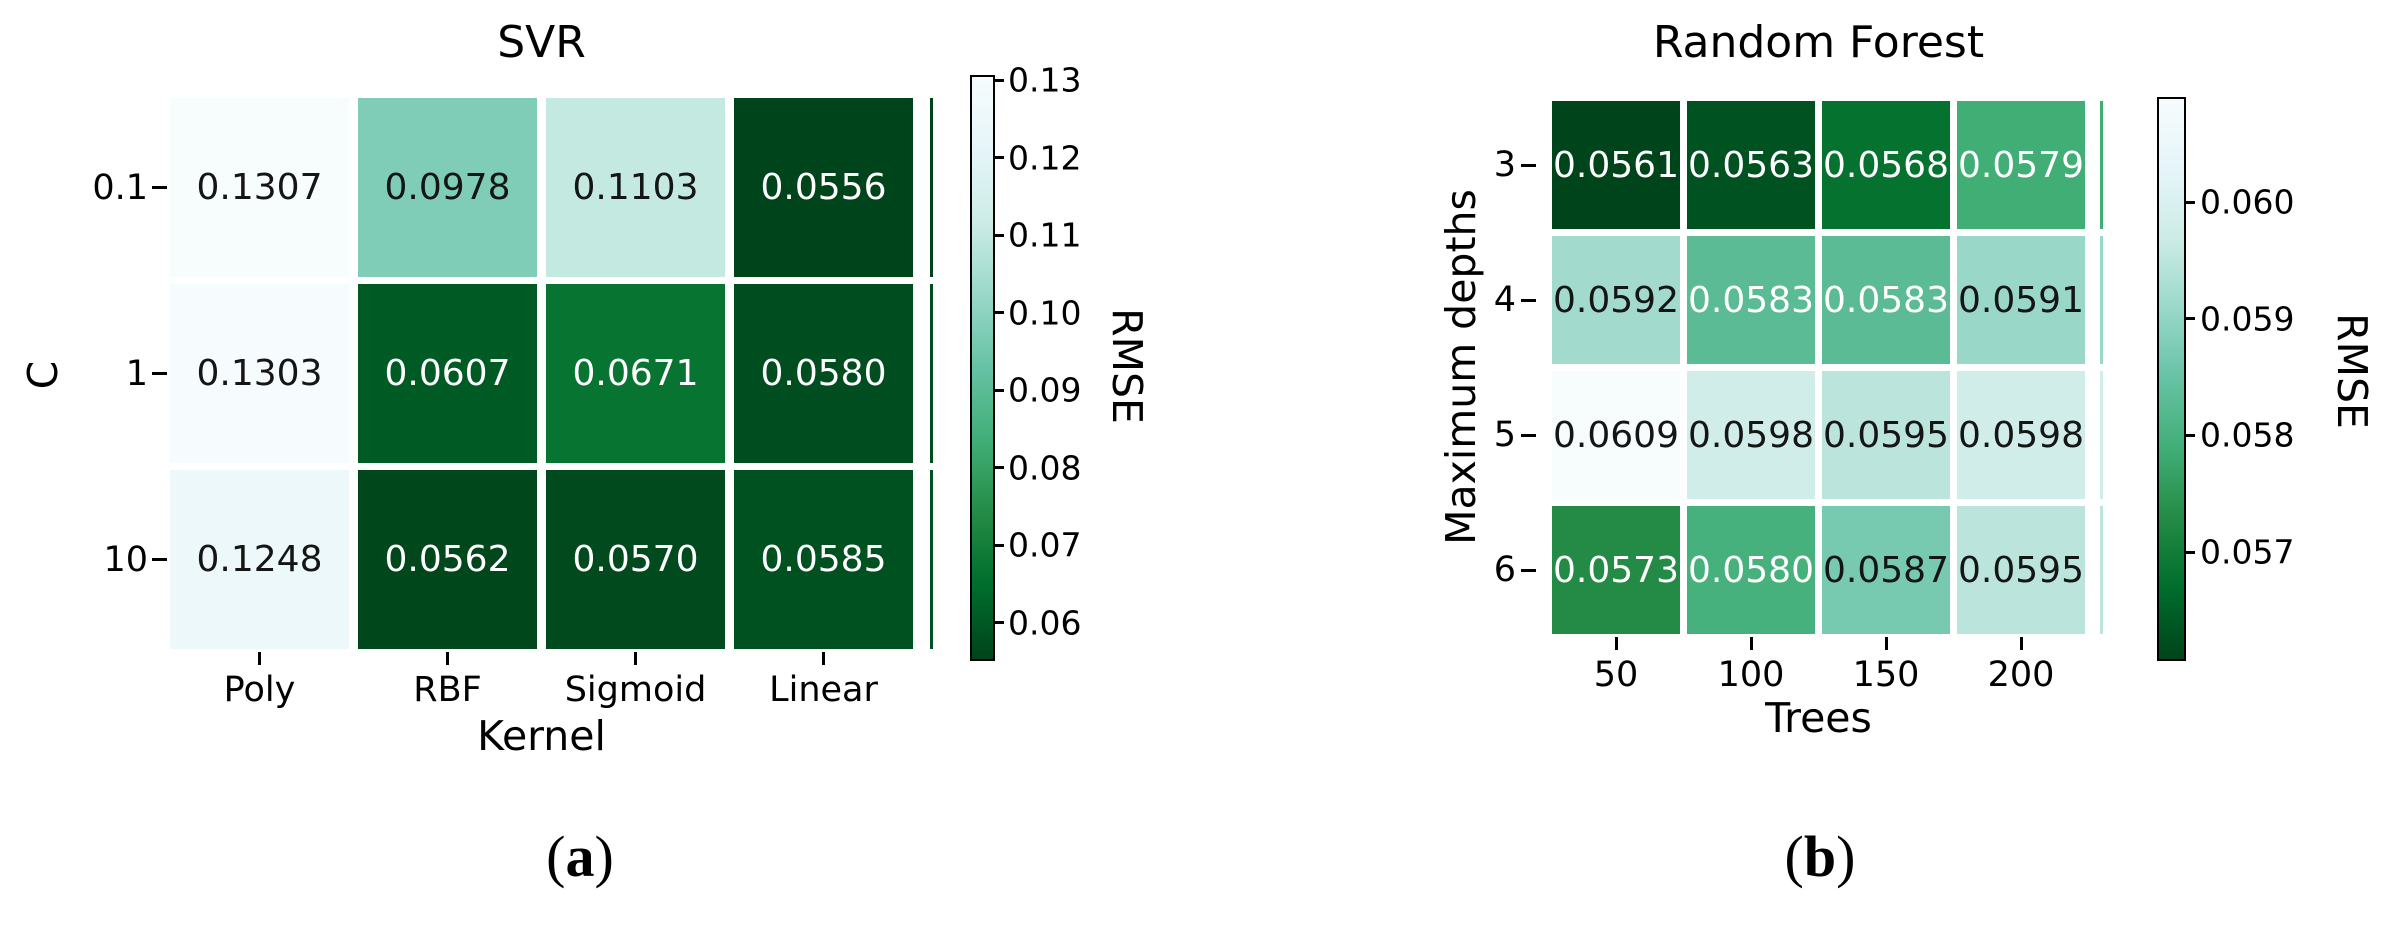 This screenshot has height=936, width=2389. I want to click on x-tick-label-a-1: RBF, so click(447, 690).